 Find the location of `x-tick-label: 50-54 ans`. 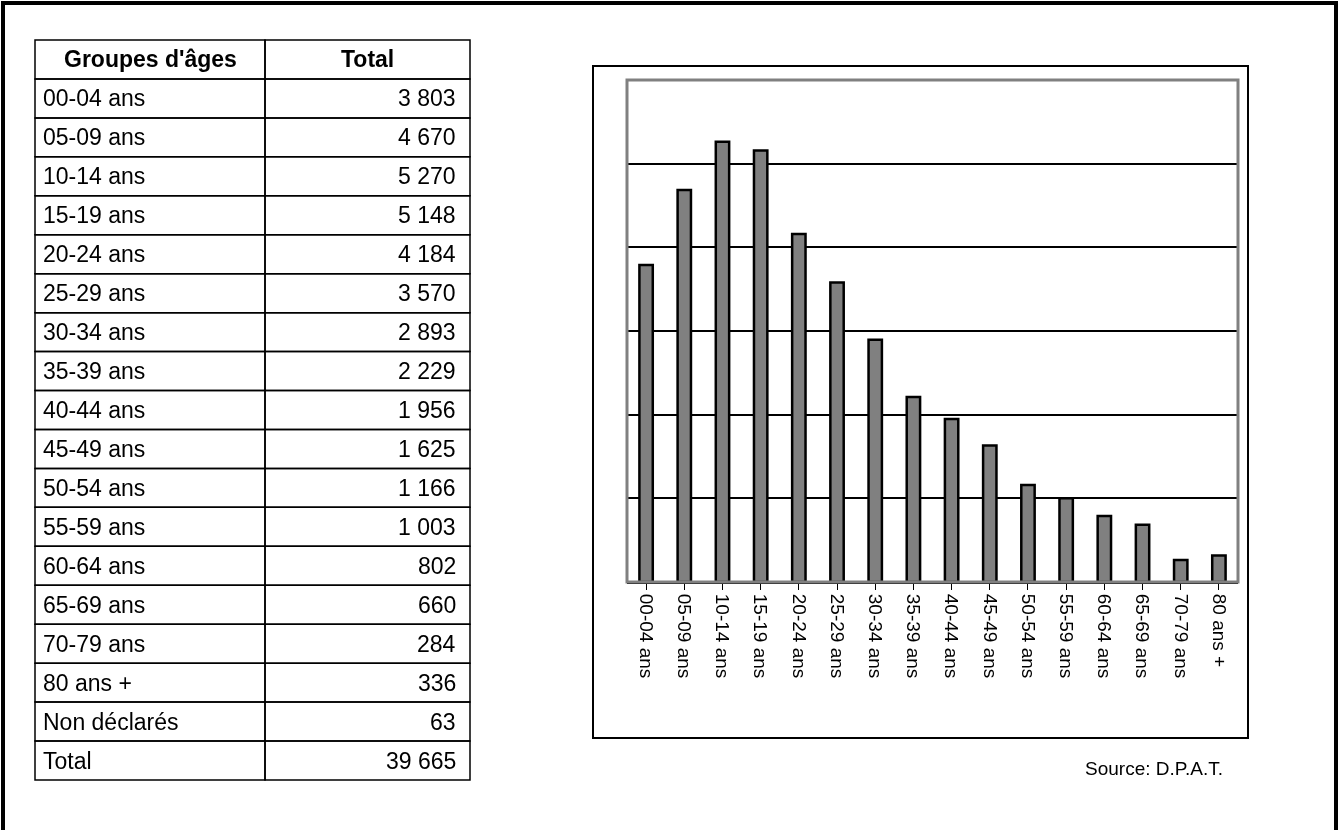

x-tick-label: 50-54 ans is located at coordinates (1028, 636).